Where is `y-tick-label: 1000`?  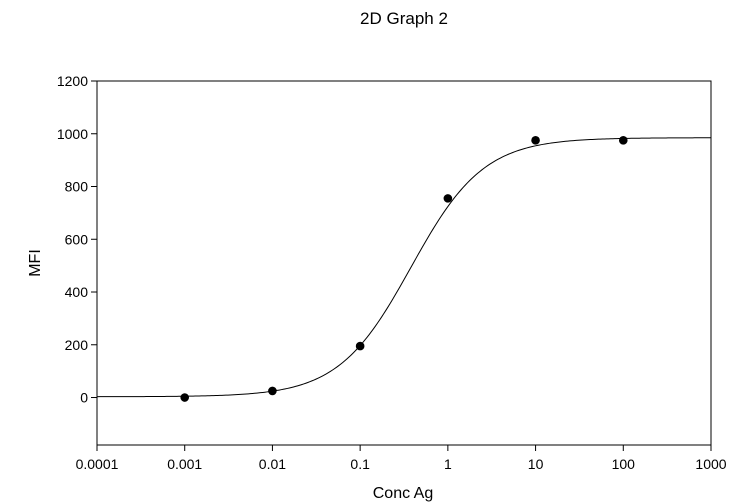
y-tick-label: 1000 is located at coordinates (72, 134).